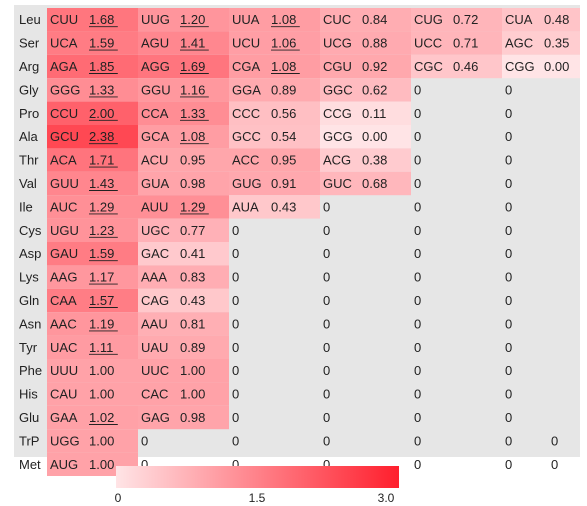  I want to click on rscu-value: 1.33, so click(192, 113).